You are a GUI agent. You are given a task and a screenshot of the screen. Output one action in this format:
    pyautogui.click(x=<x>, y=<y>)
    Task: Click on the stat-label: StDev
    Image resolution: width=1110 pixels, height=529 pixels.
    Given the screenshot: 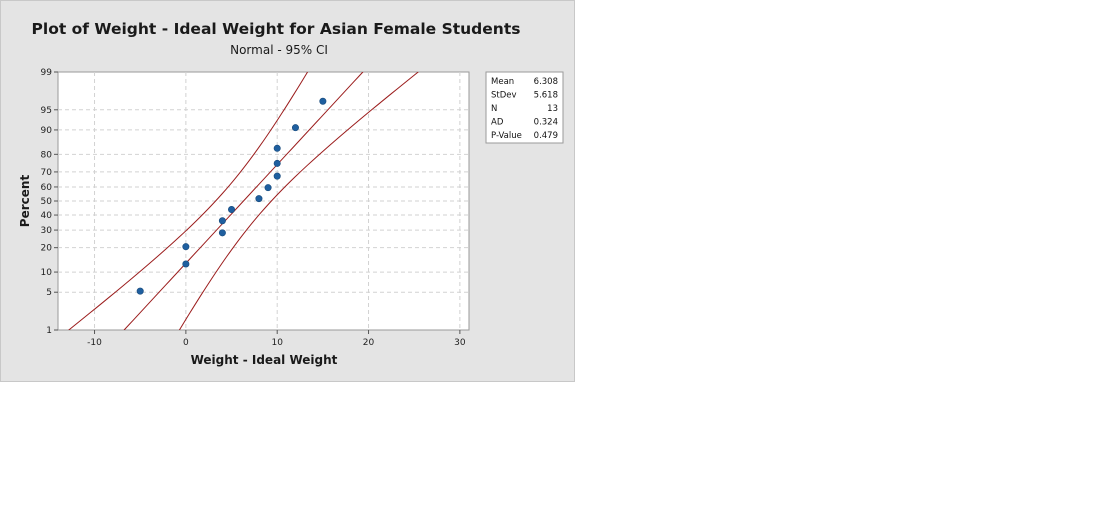 What is the action you would take?
    pyautogui.click(x=504, y=96)
    